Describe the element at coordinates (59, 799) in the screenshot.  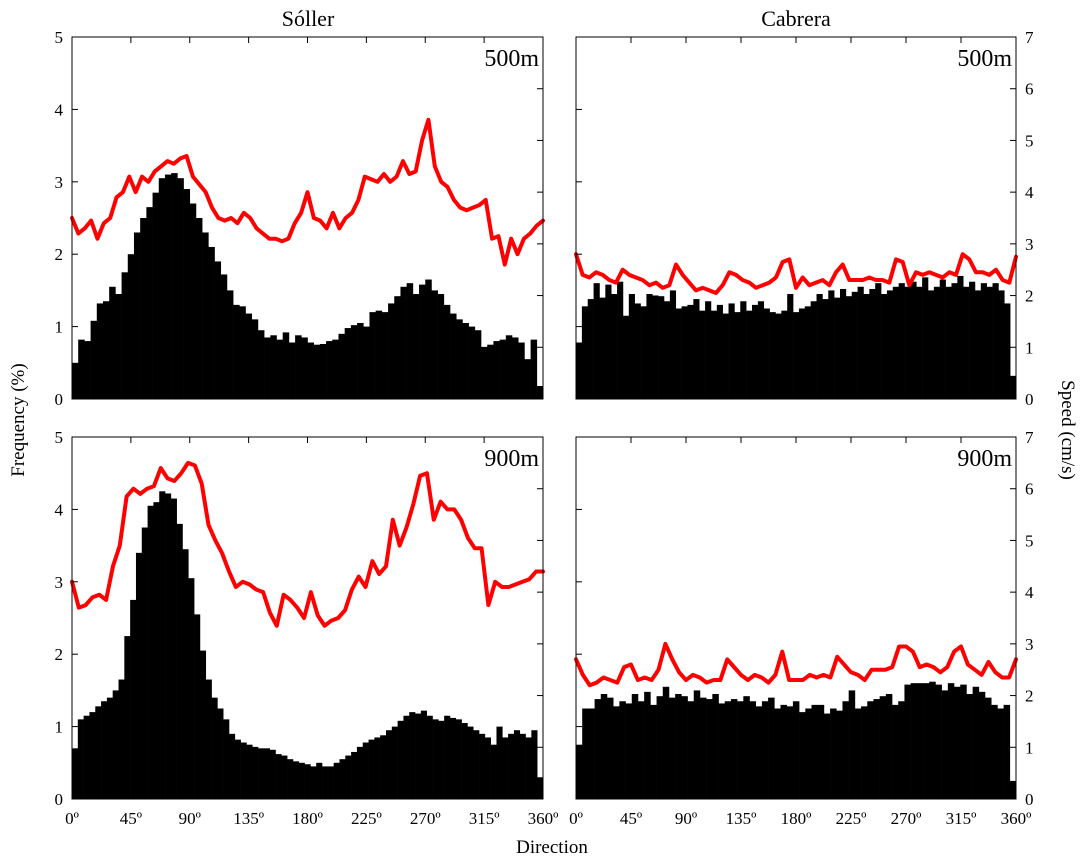
I see `y-tick-label-frequency: 0` at that location.